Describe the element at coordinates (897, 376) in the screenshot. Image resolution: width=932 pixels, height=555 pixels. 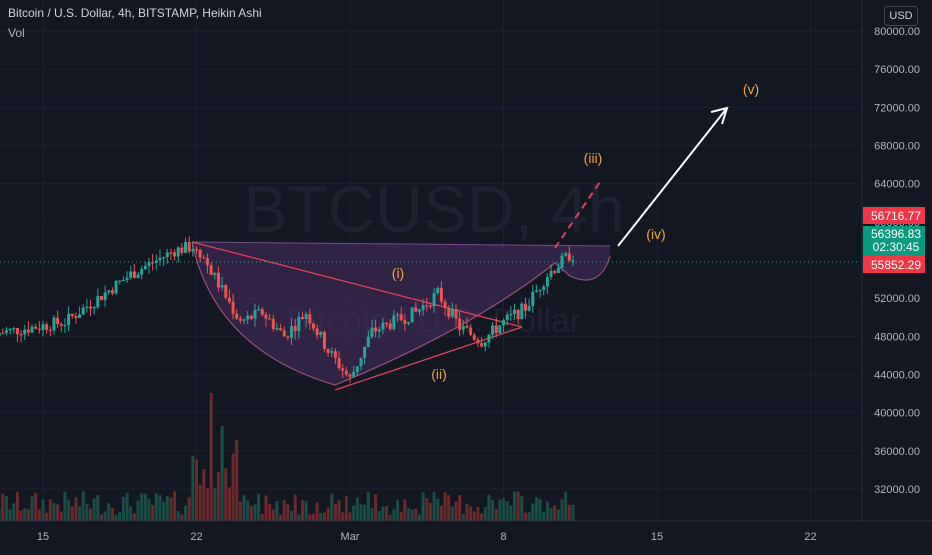
I see `y-tick-label: 44000.00` at that location.